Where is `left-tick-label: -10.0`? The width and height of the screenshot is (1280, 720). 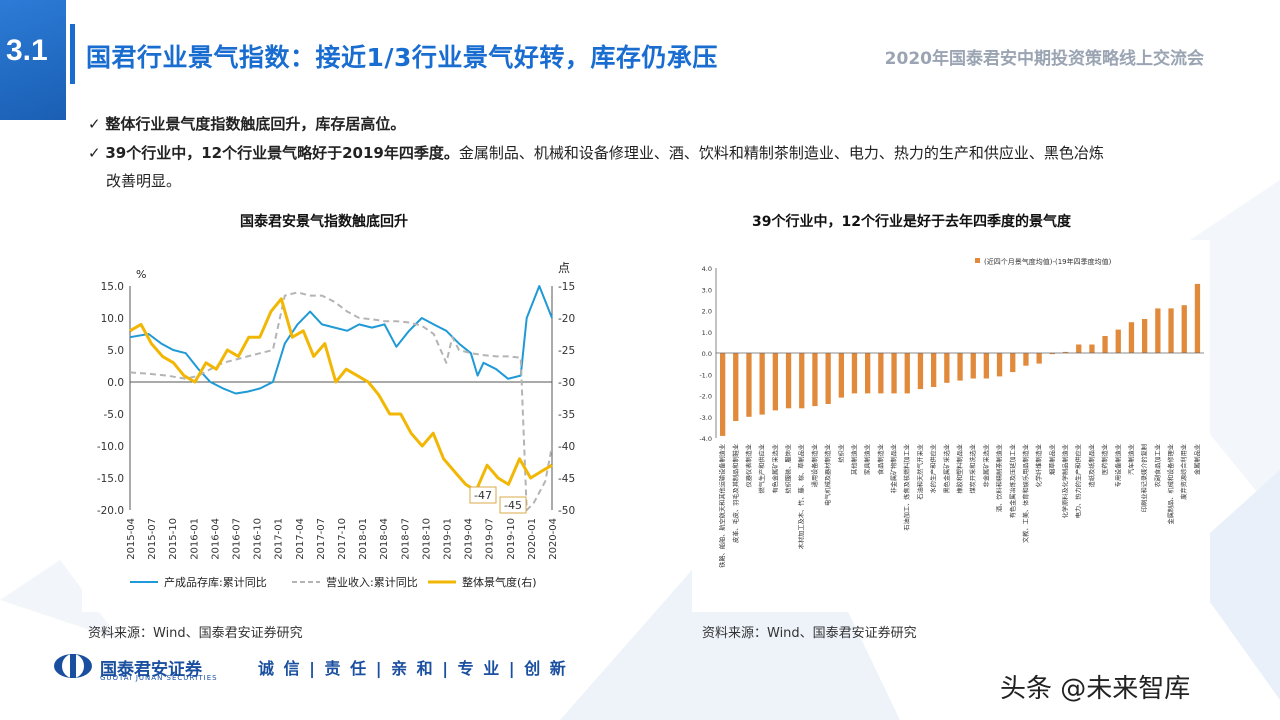 left-tick-label: -10.0 is located at coordinates (110, 447).